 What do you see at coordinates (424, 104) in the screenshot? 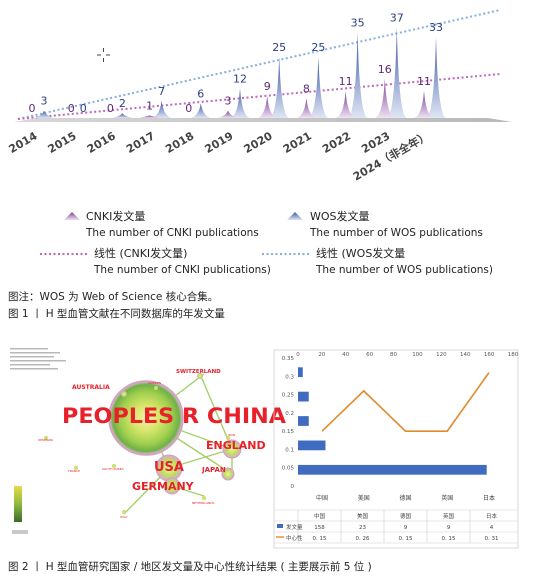
I see `cnki-peak-2024（非全年）` at bounding box center [424, 104].